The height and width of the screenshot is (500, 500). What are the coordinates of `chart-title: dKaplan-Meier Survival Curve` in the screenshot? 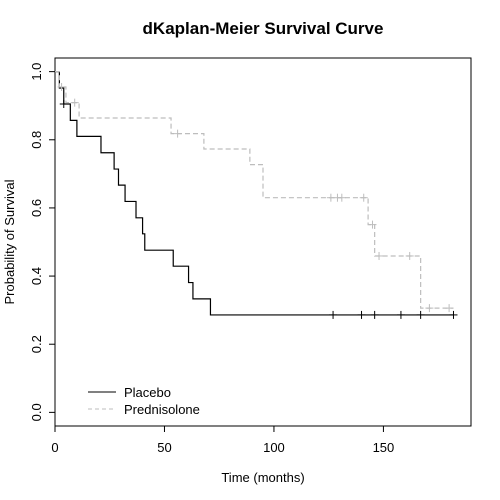 It's located at (263, 28).